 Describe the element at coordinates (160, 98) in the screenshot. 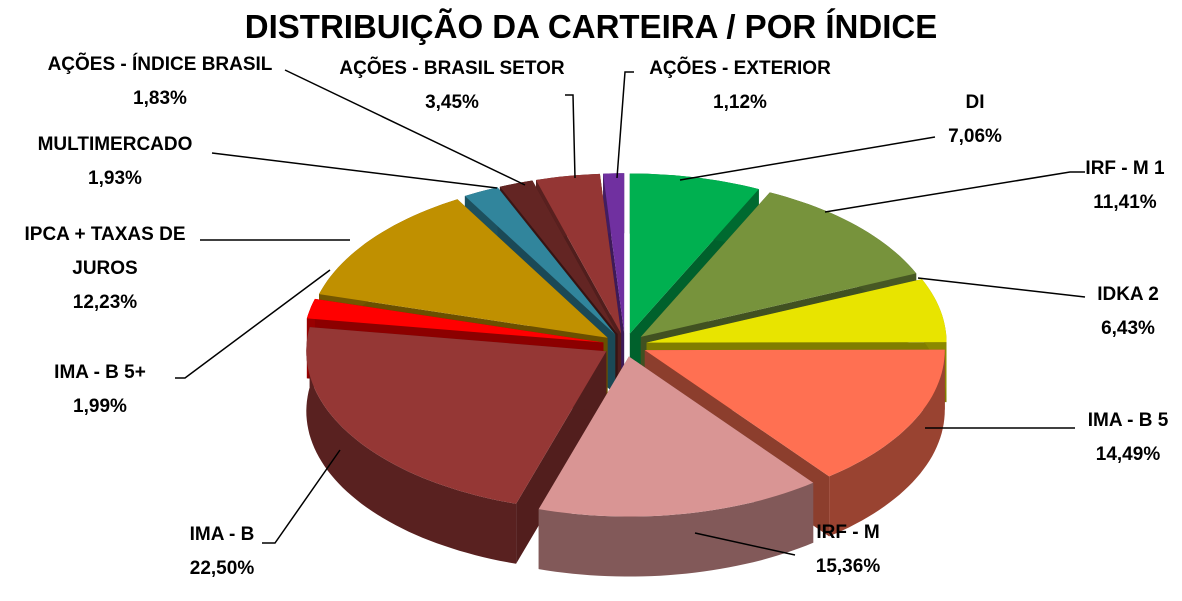

I see `value-label: 1,83%` at that location.